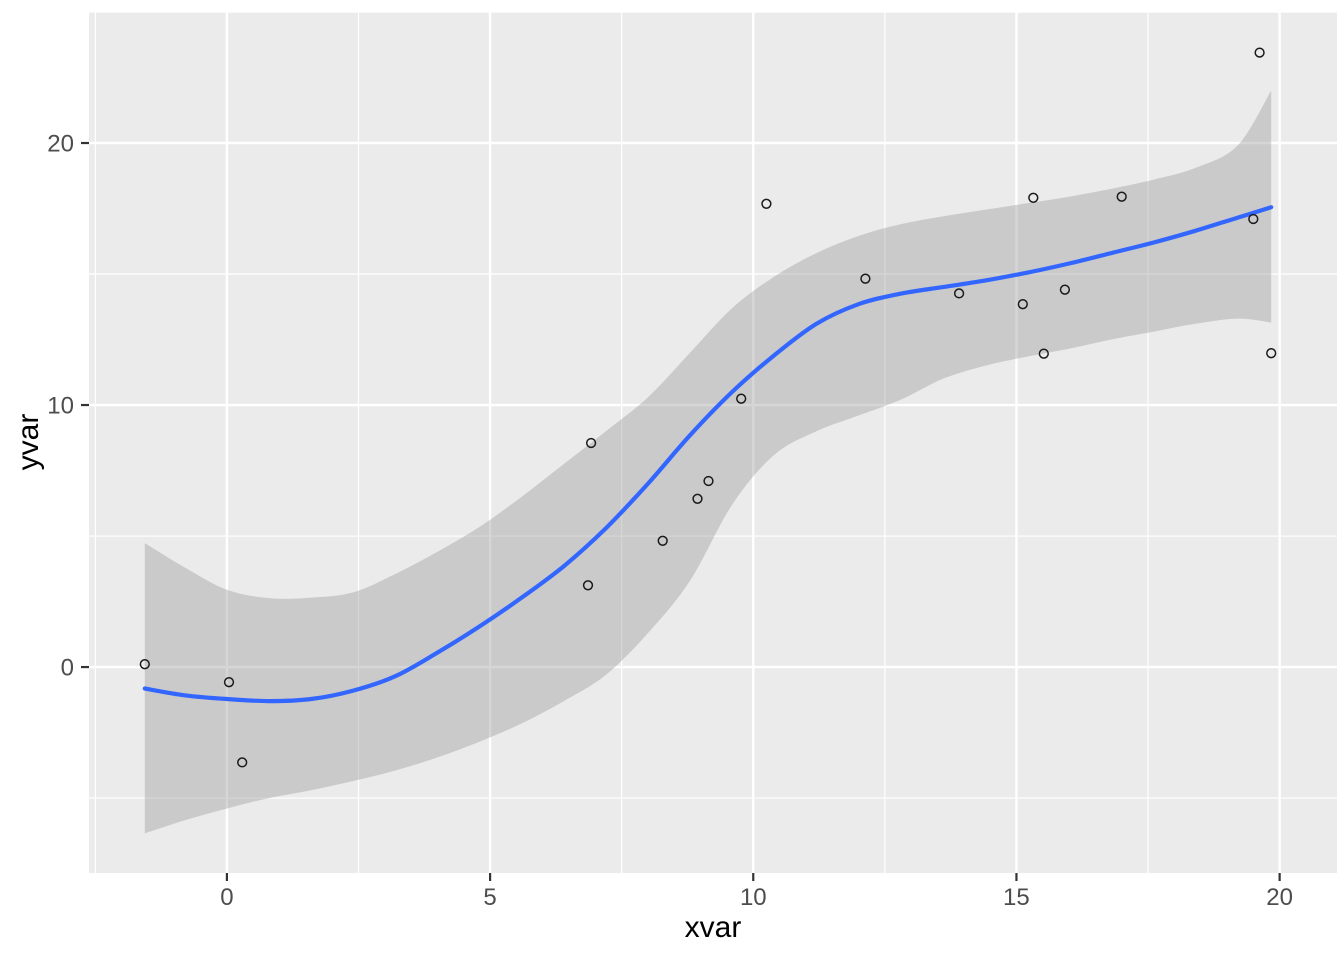  I want to click on x-tick-label: 5, so click(489, 897).